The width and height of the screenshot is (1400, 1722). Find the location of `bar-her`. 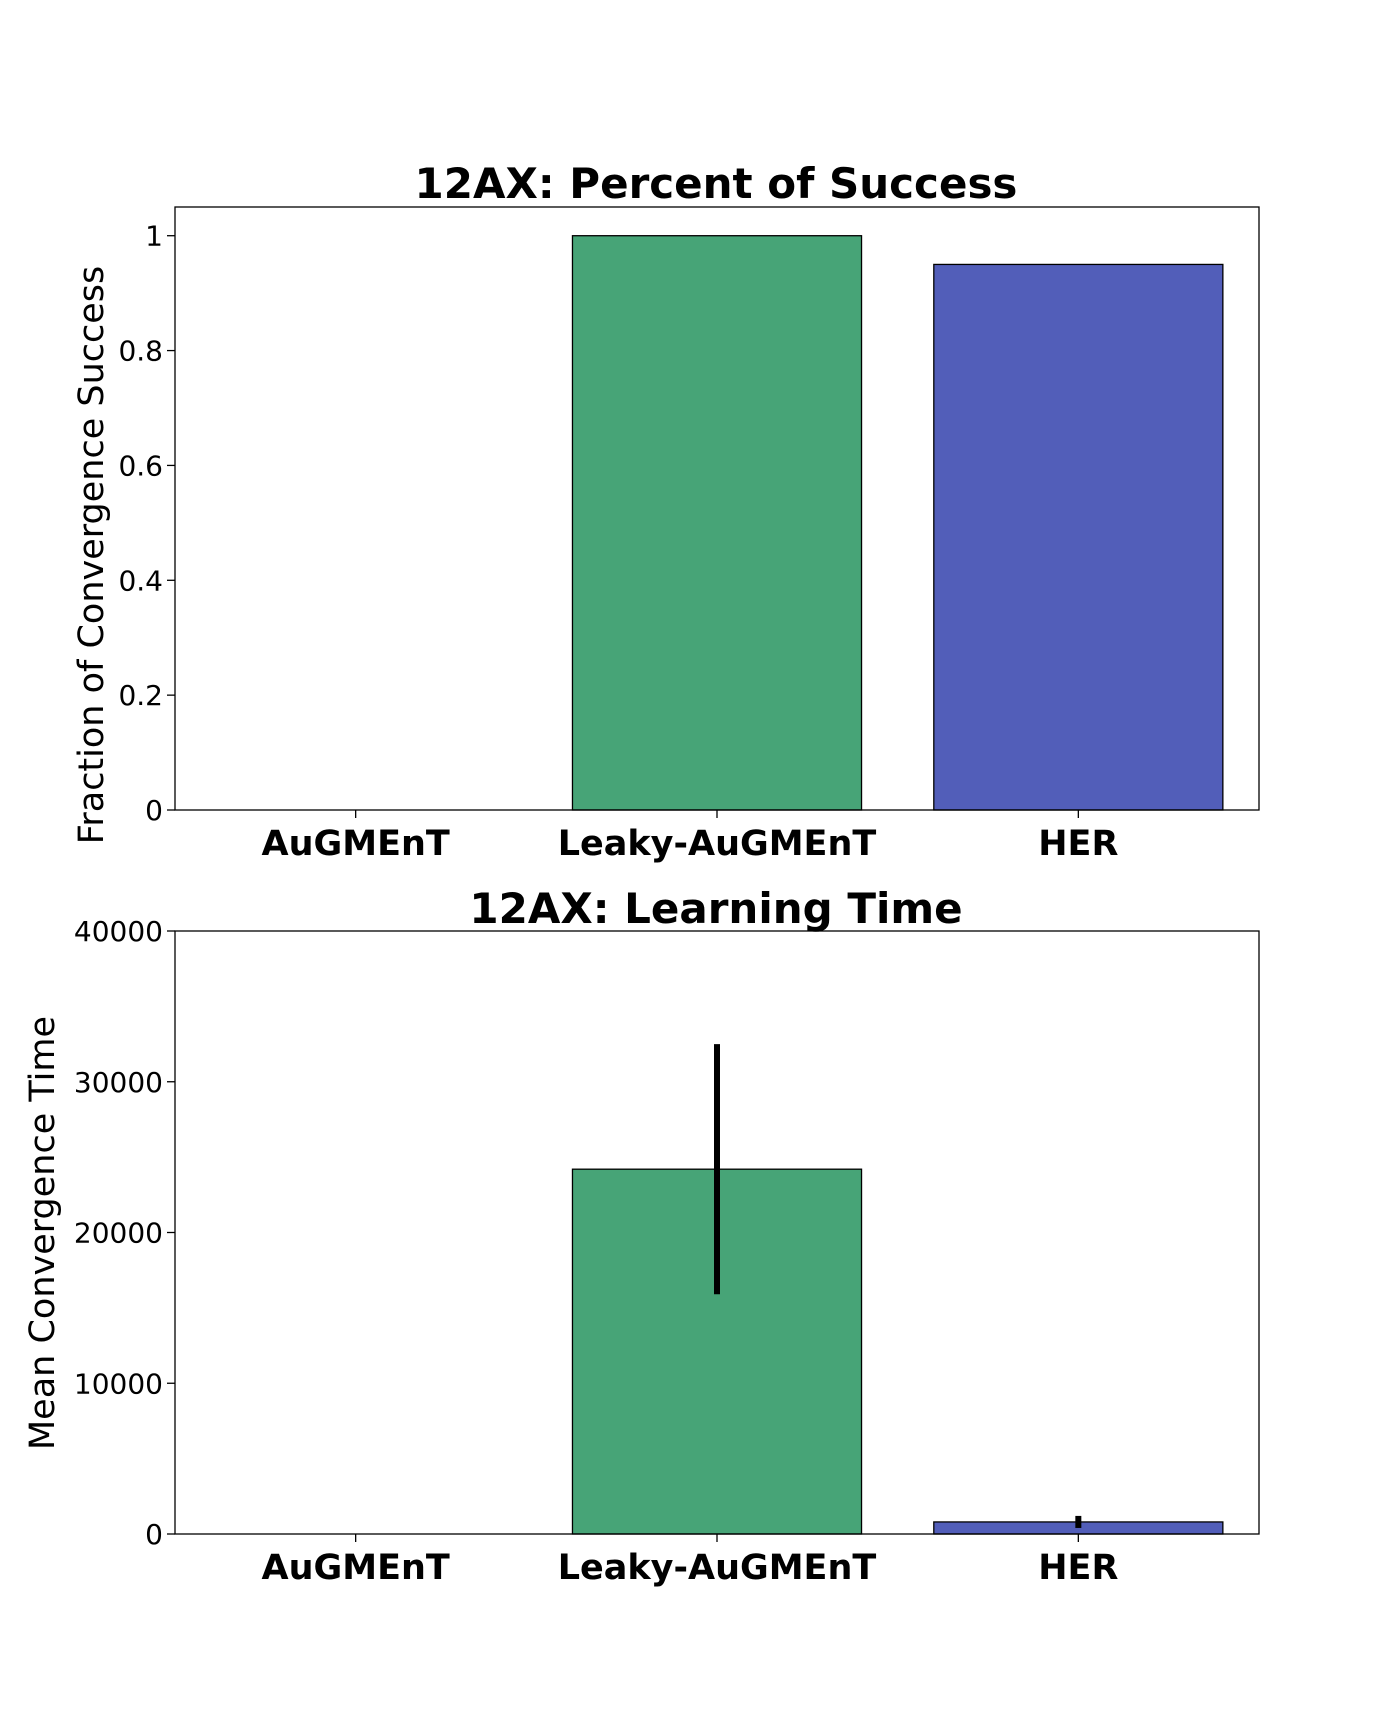

bar-her is located at coordinates (1078, 537).